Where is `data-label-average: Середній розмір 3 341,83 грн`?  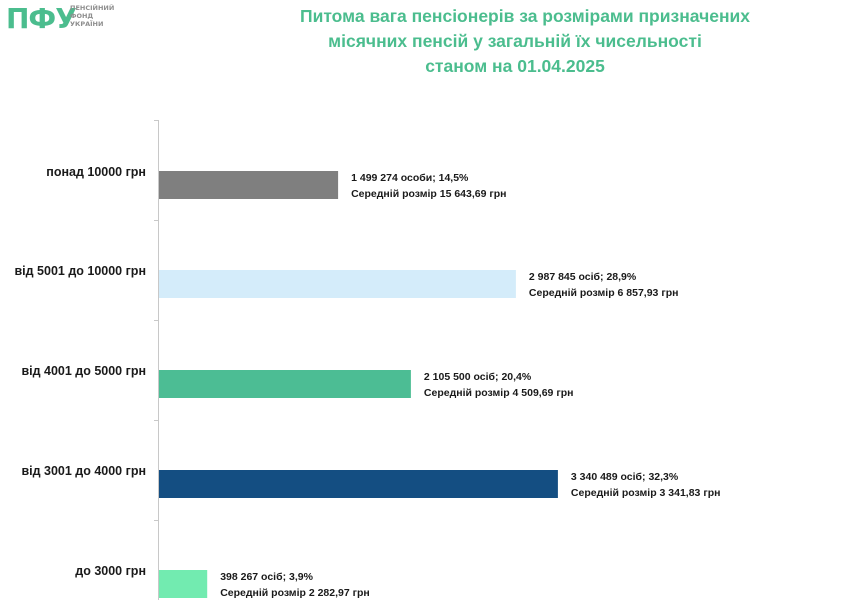 data-label-average: Середній розмір 3 341,83 грн is located at coordinates (646, 493).